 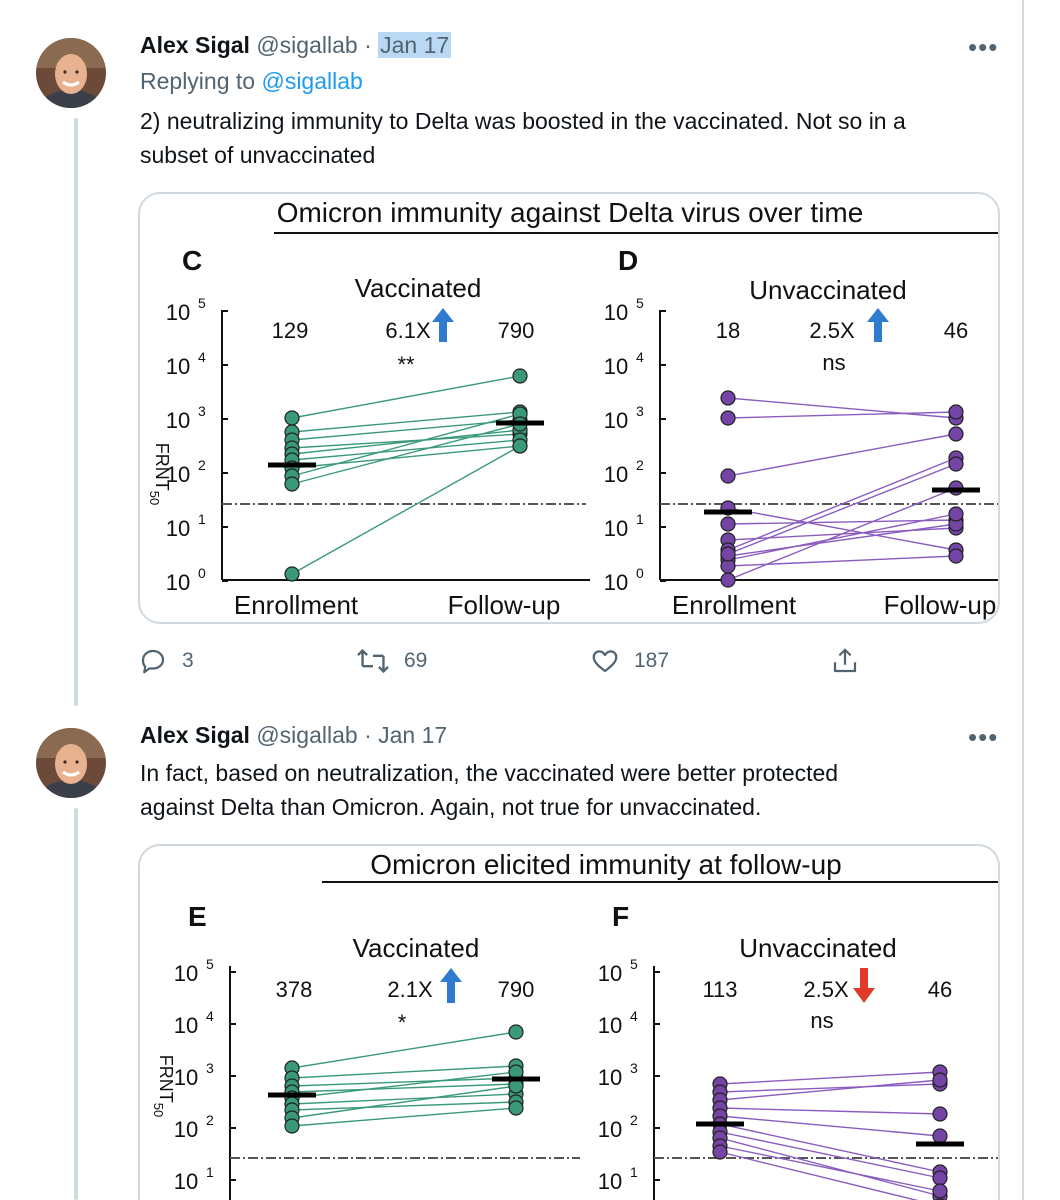 I want to click on retweet-icon, so click(x=373, y=661).